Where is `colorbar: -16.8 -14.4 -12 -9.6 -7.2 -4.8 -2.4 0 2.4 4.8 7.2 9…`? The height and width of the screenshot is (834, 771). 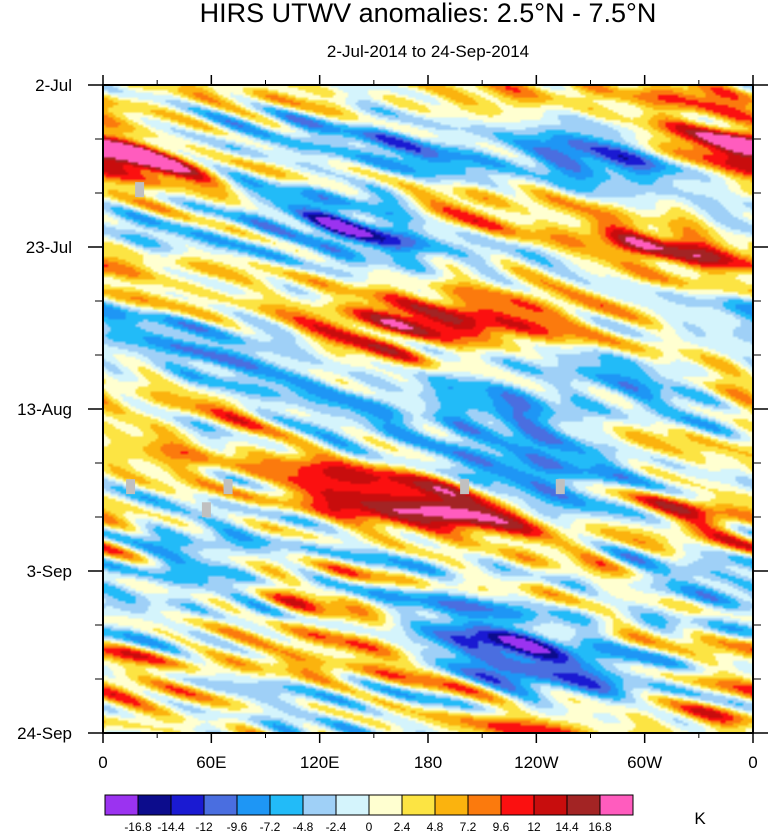
colorbar: -16.8 -14.4 -12 -9.6 -7.2 -4.8 -2.4 0 2.4 4.8 7.2 9… is located at coordinates (369, 814).